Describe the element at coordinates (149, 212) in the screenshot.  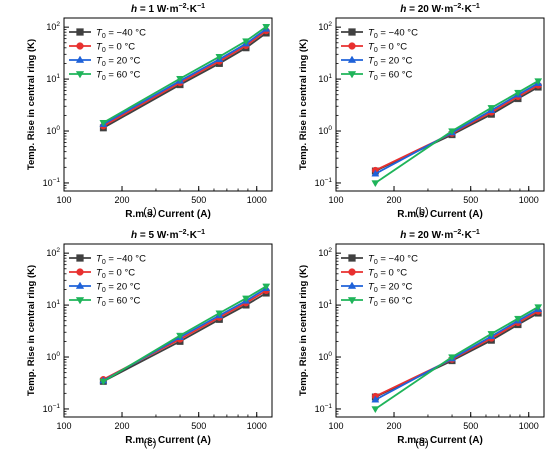
I see `panel-label: (a)` at that location.